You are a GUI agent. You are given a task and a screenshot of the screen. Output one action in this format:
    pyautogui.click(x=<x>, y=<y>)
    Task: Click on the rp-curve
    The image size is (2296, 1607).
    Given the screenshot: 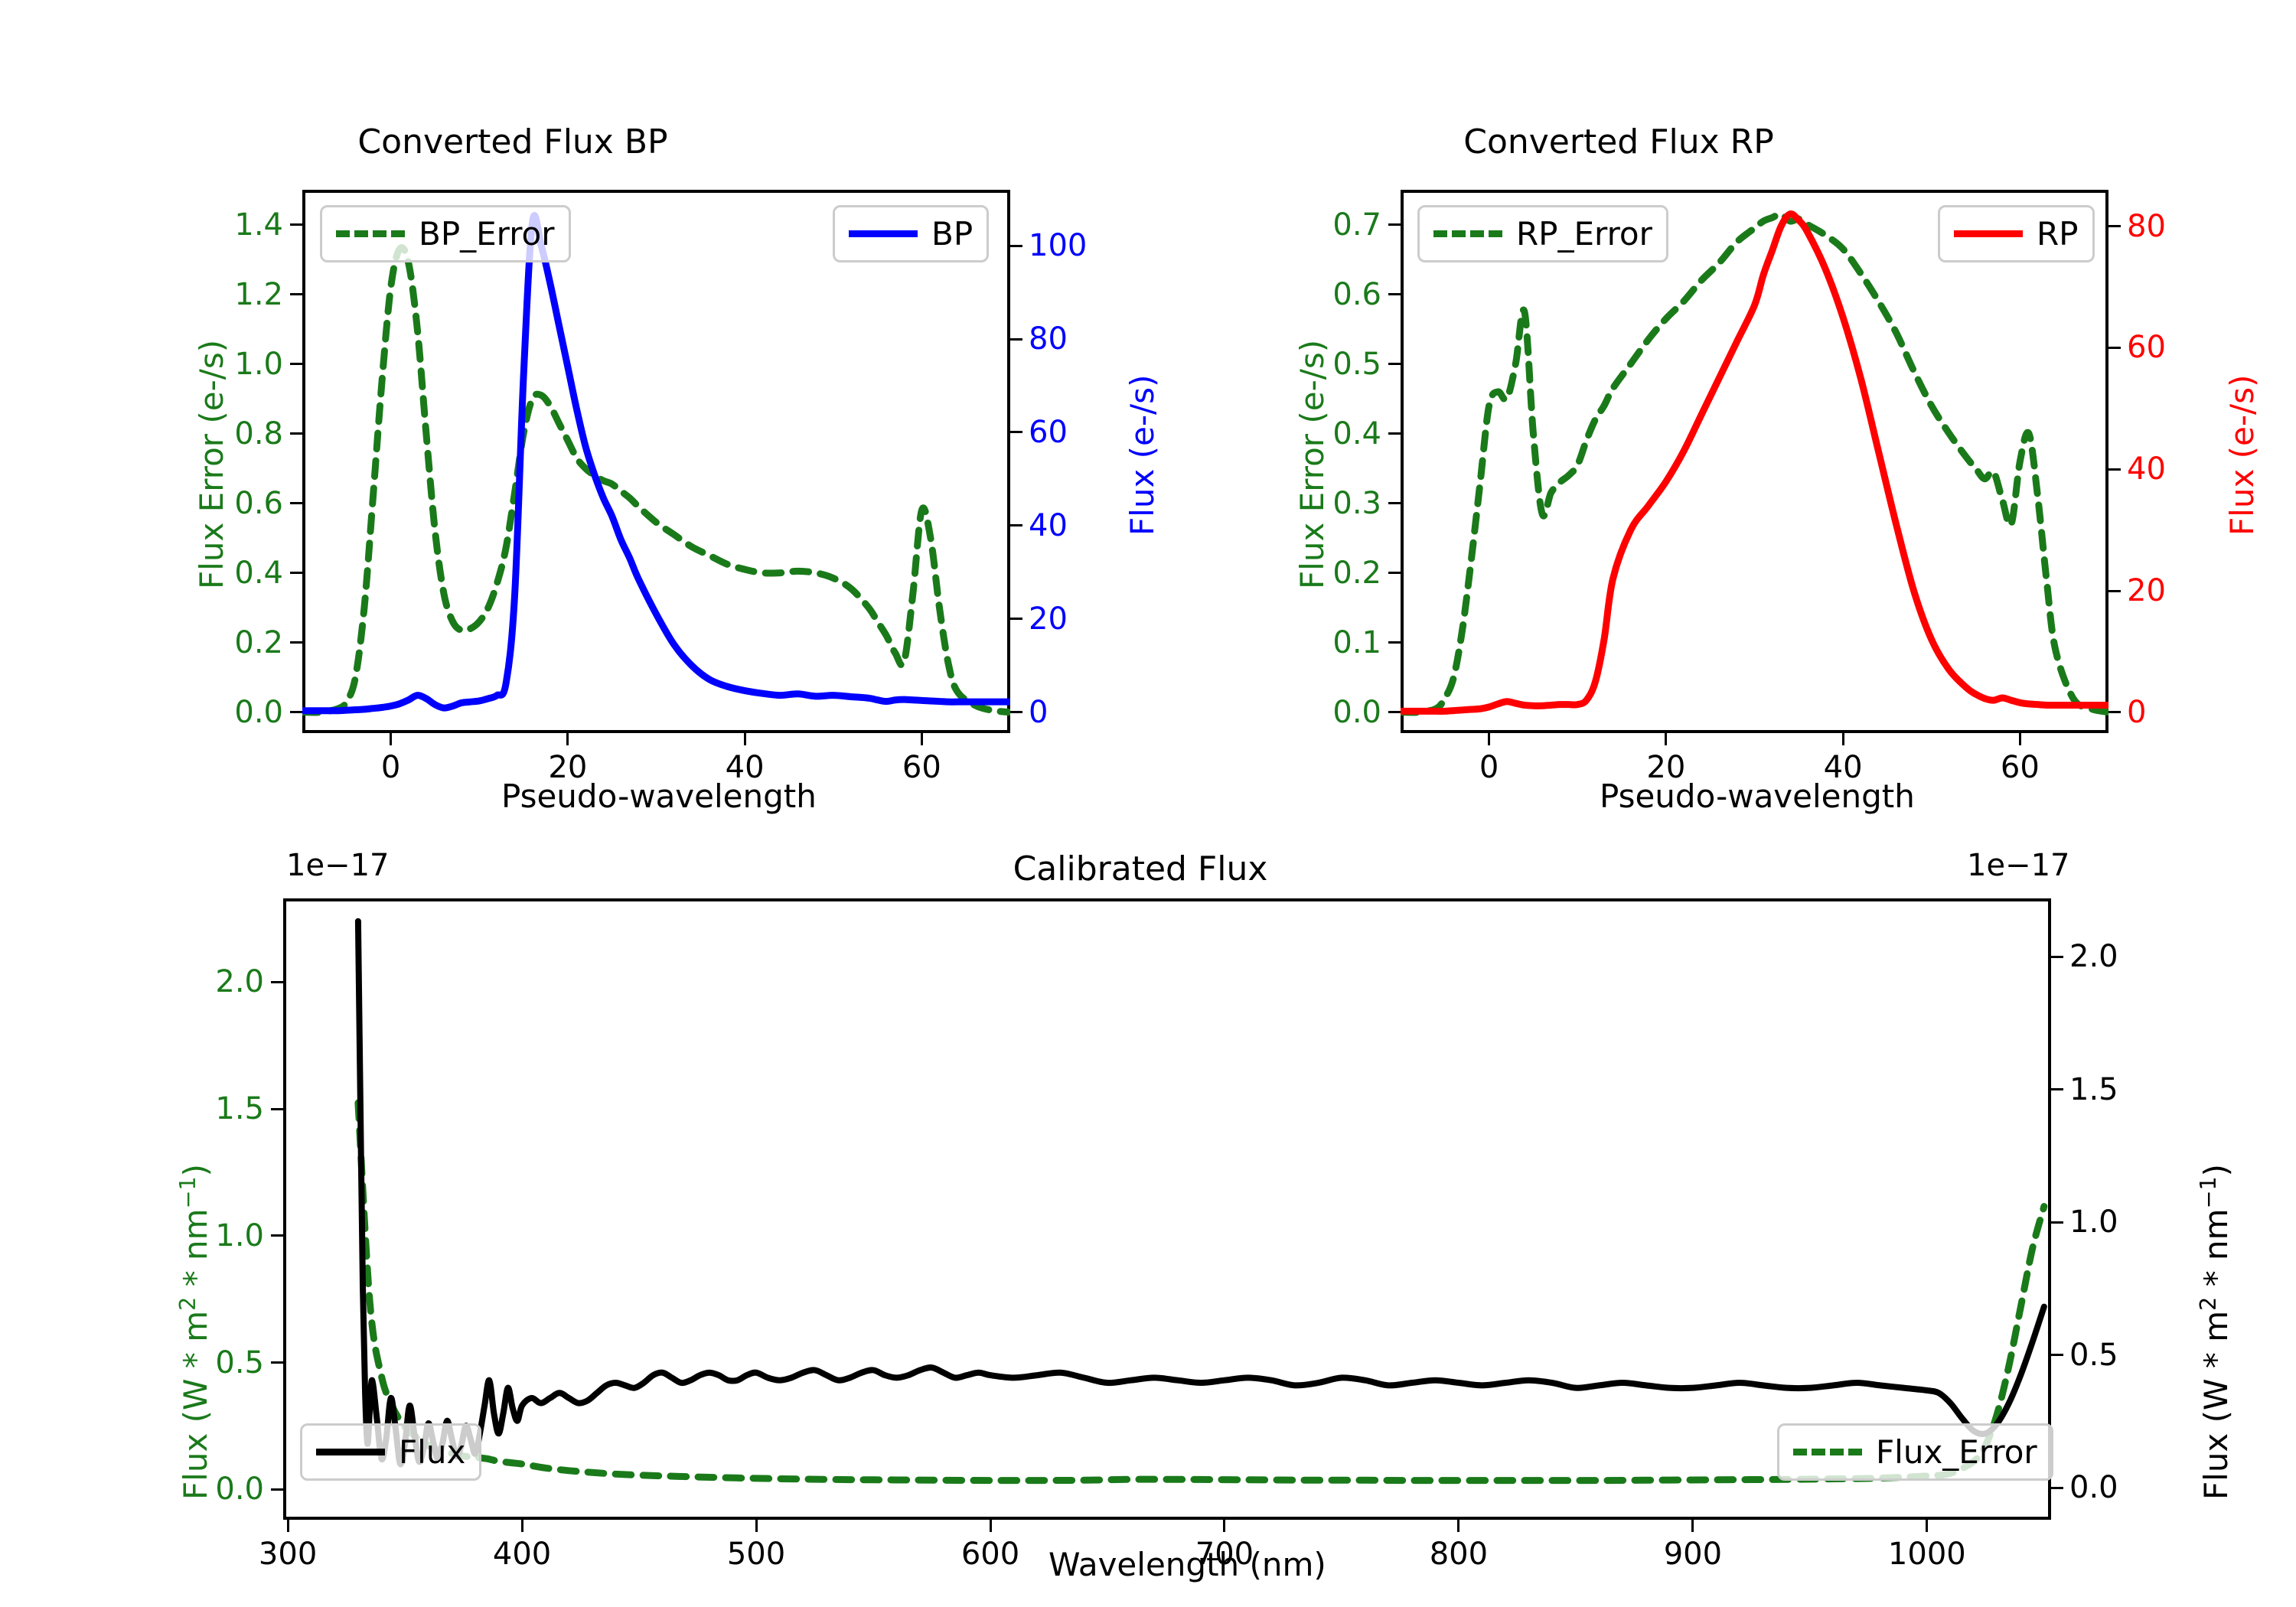 What is the action you would take?
    pyautogui.click(x=1754, y=463)
    